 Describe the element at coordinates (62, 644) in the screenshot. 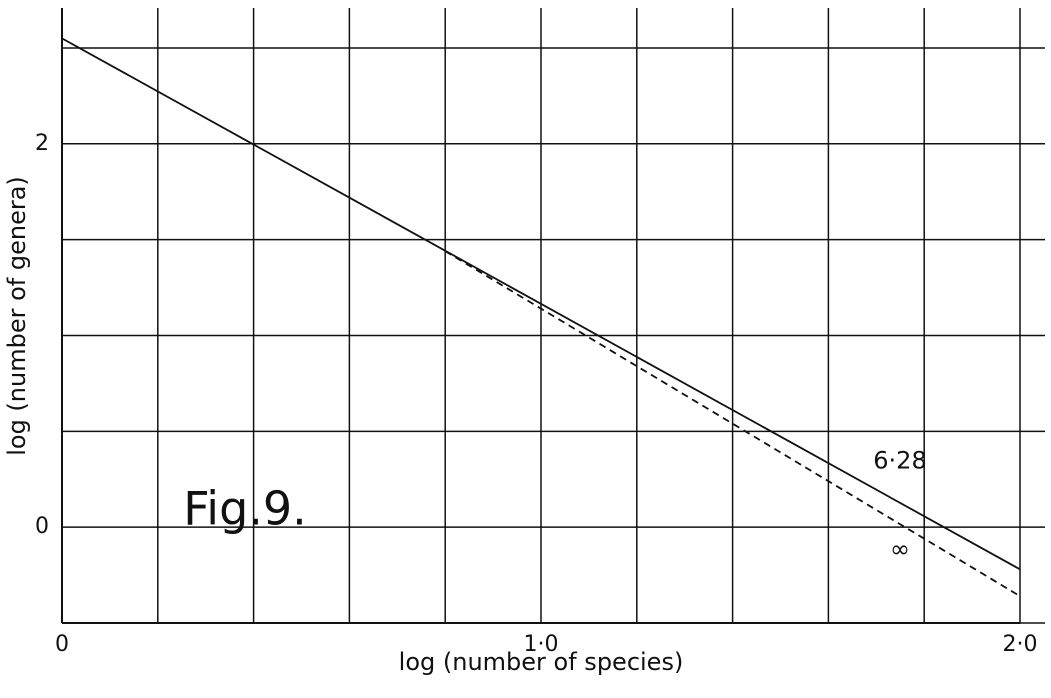

I see `x-tick-label: 0` at that location.